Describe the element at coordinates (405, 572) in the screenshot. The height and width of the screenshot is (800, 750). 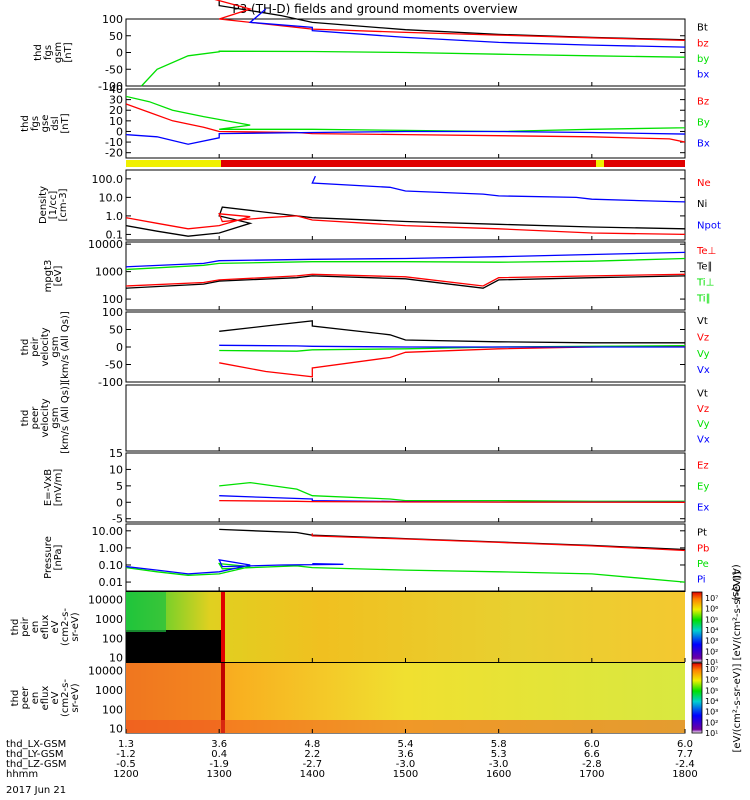
I see `series-Pe` at that location.